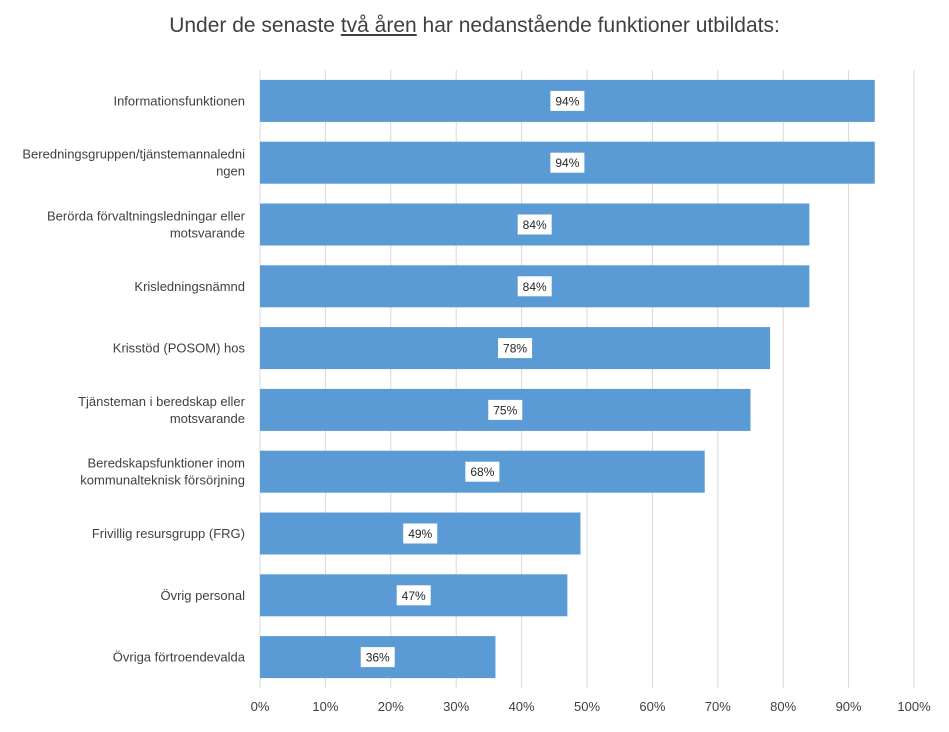  What do you see at coordinates (189, 286) in the screenshot?
I see `category-label: Krisledningsnämnd` at bounding box center [189, 286].